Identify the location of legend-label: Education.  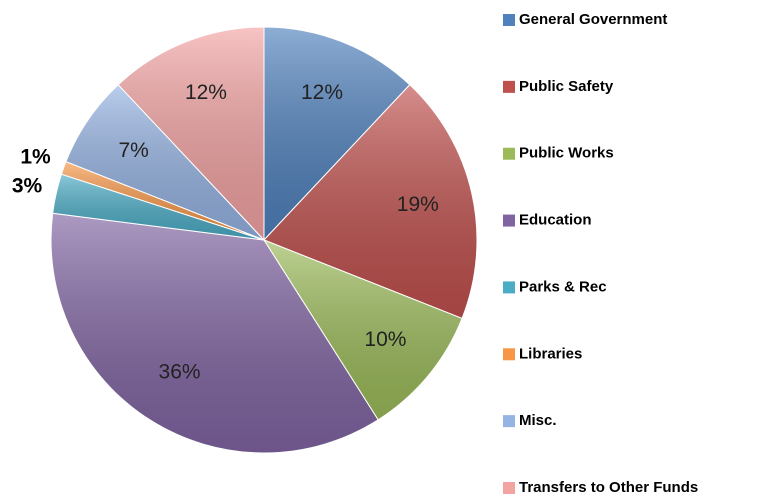
(555, 220).